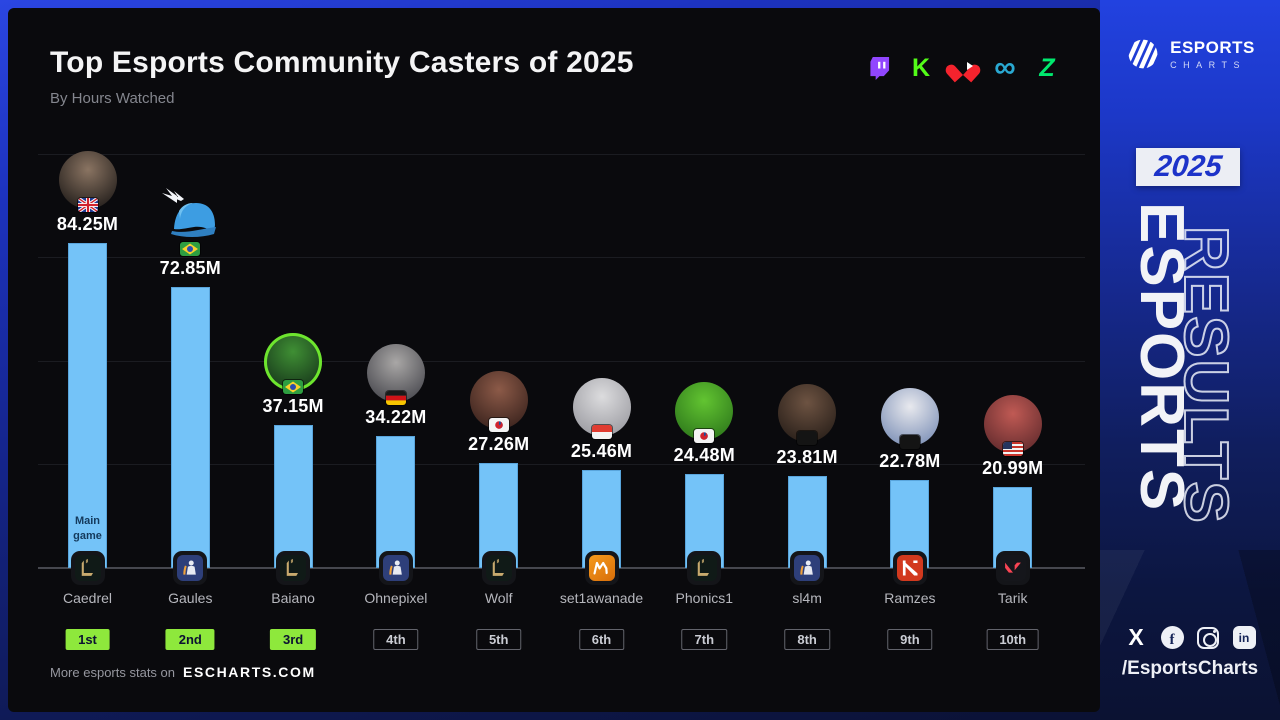 The height and width of the screenshot is (720, 1280). I want to click on country-flag-id, so click(601, 432).